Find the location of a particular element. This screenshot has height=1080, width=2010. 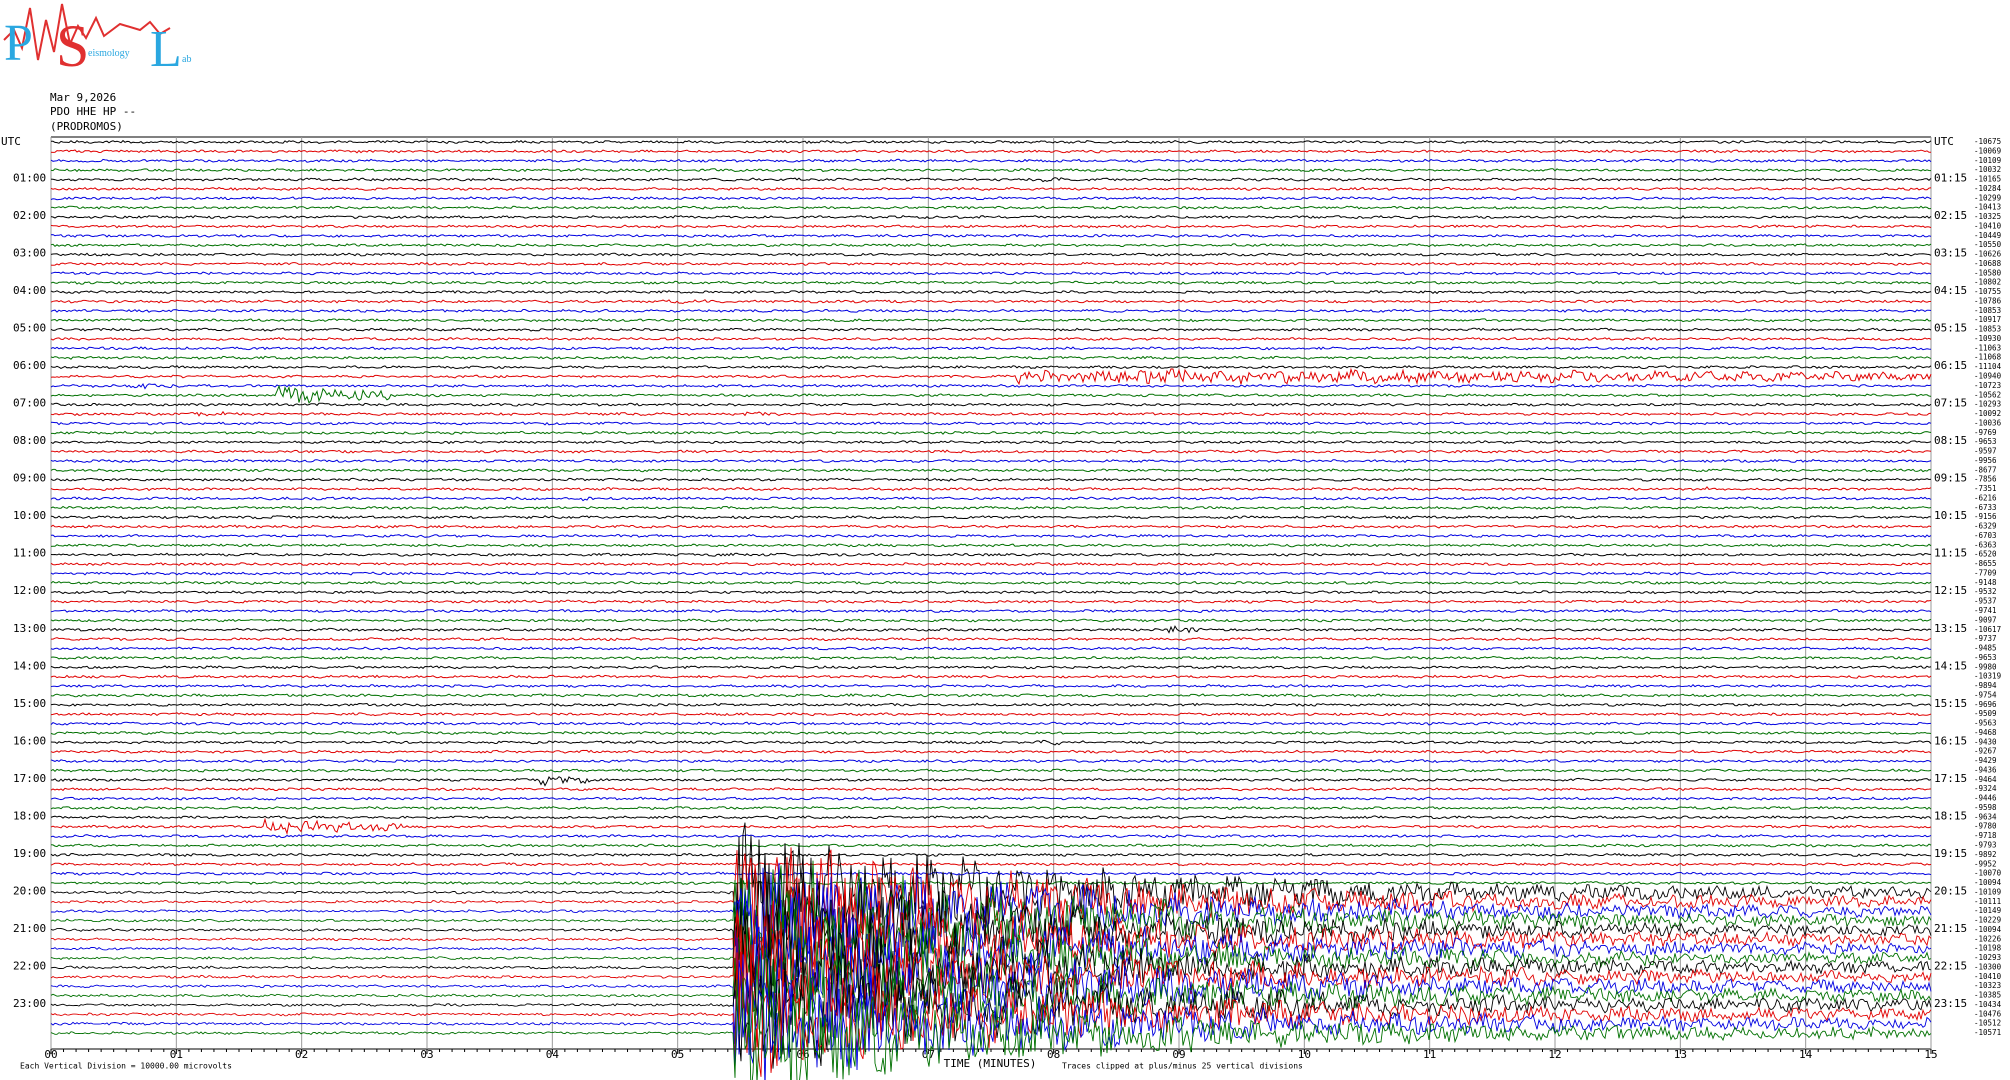

offset-label: -10198 is located at coordinates (1988, 948).